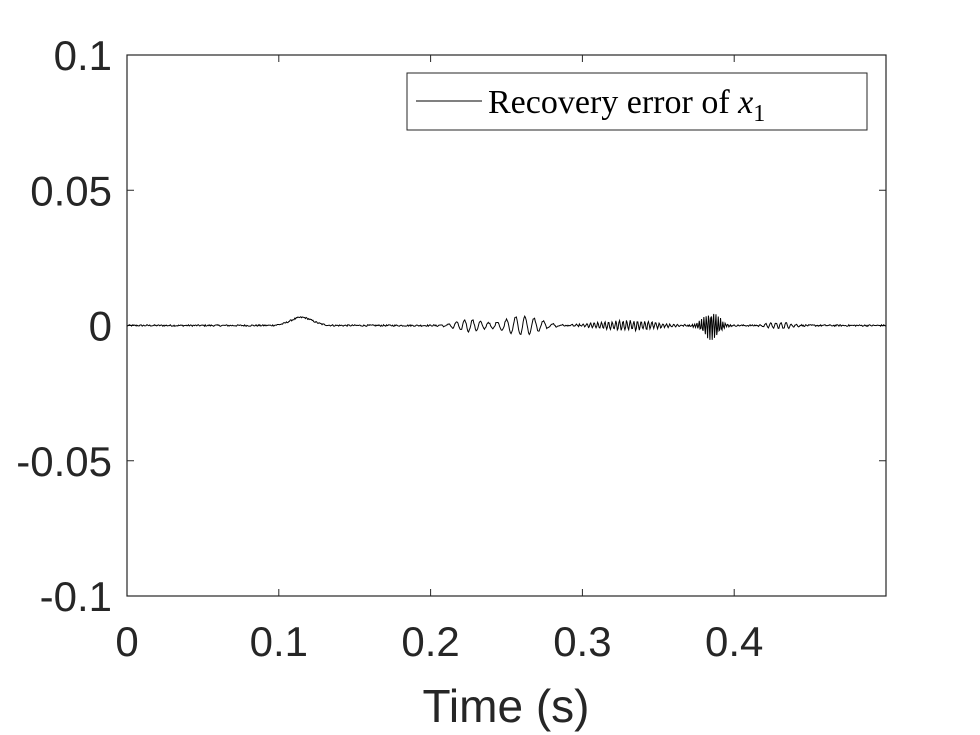 This screenshot has width=980, height=735. Describe the element at coordinates (71, 190) in the screenshot. I see `y-tick-label: 0.05` at that location.